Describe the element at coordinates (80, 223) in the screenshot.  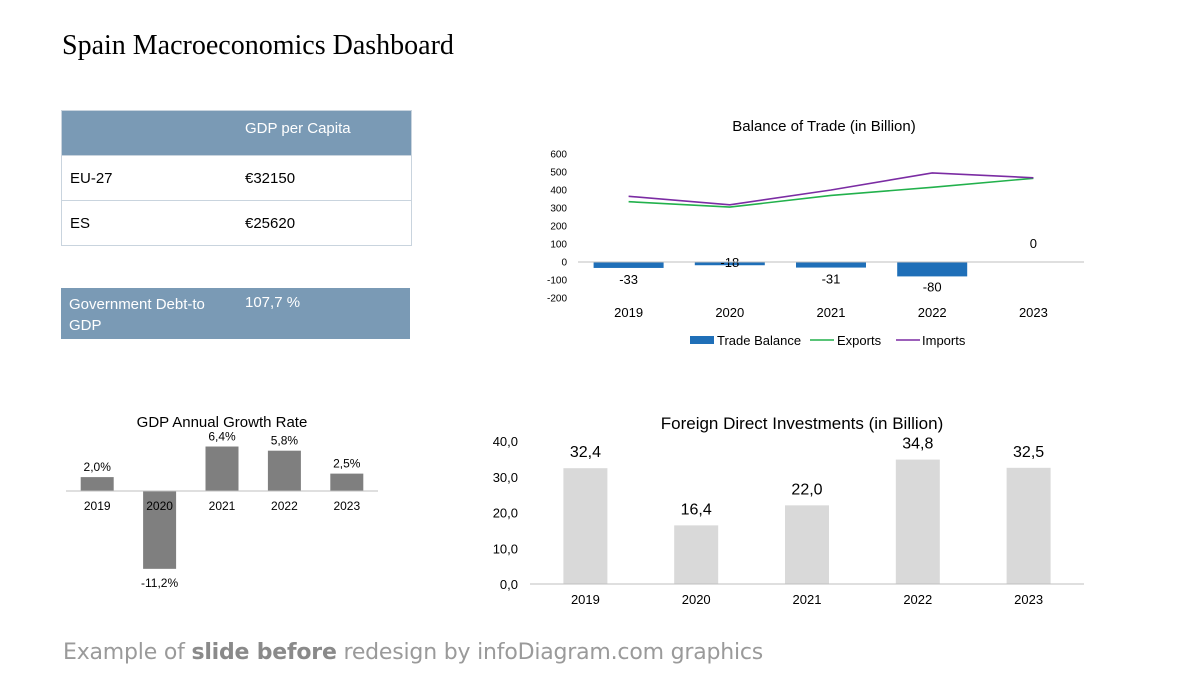
I see `row-label: ES` at that location.